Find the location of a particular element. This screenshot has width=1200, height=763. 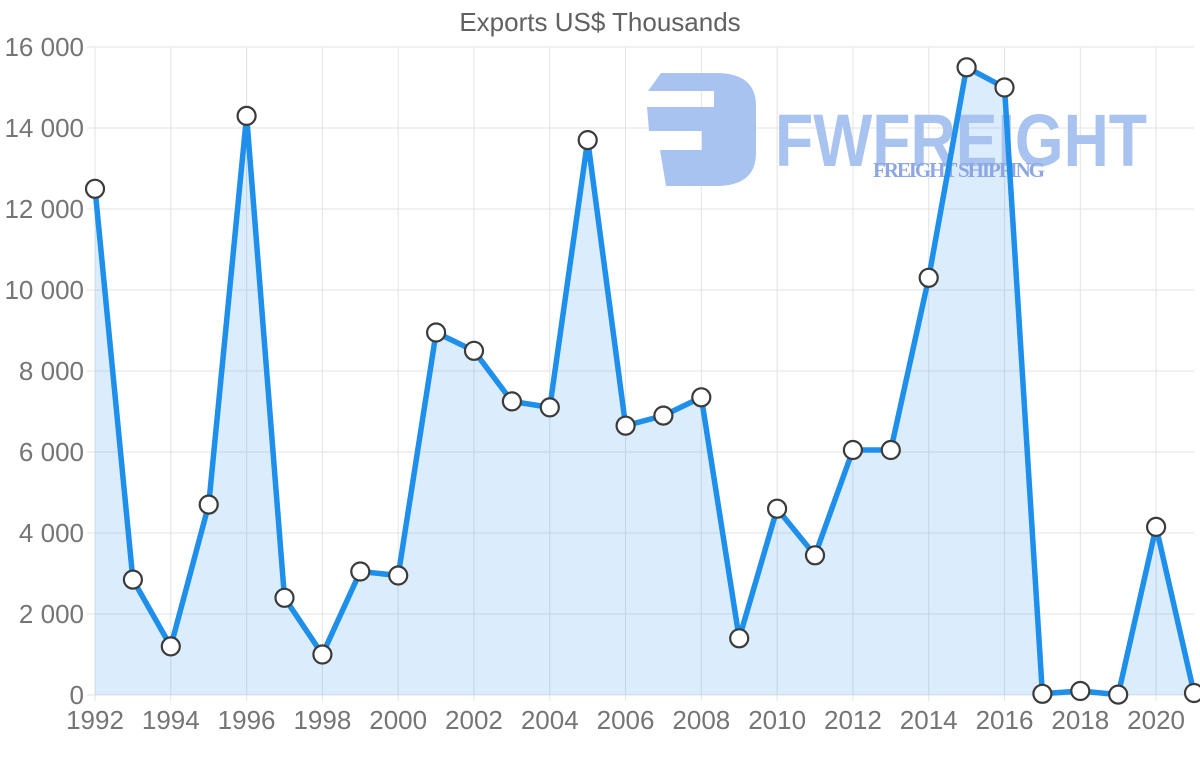

y-tick-label: 12 000 is located at coordinates (44, 209).